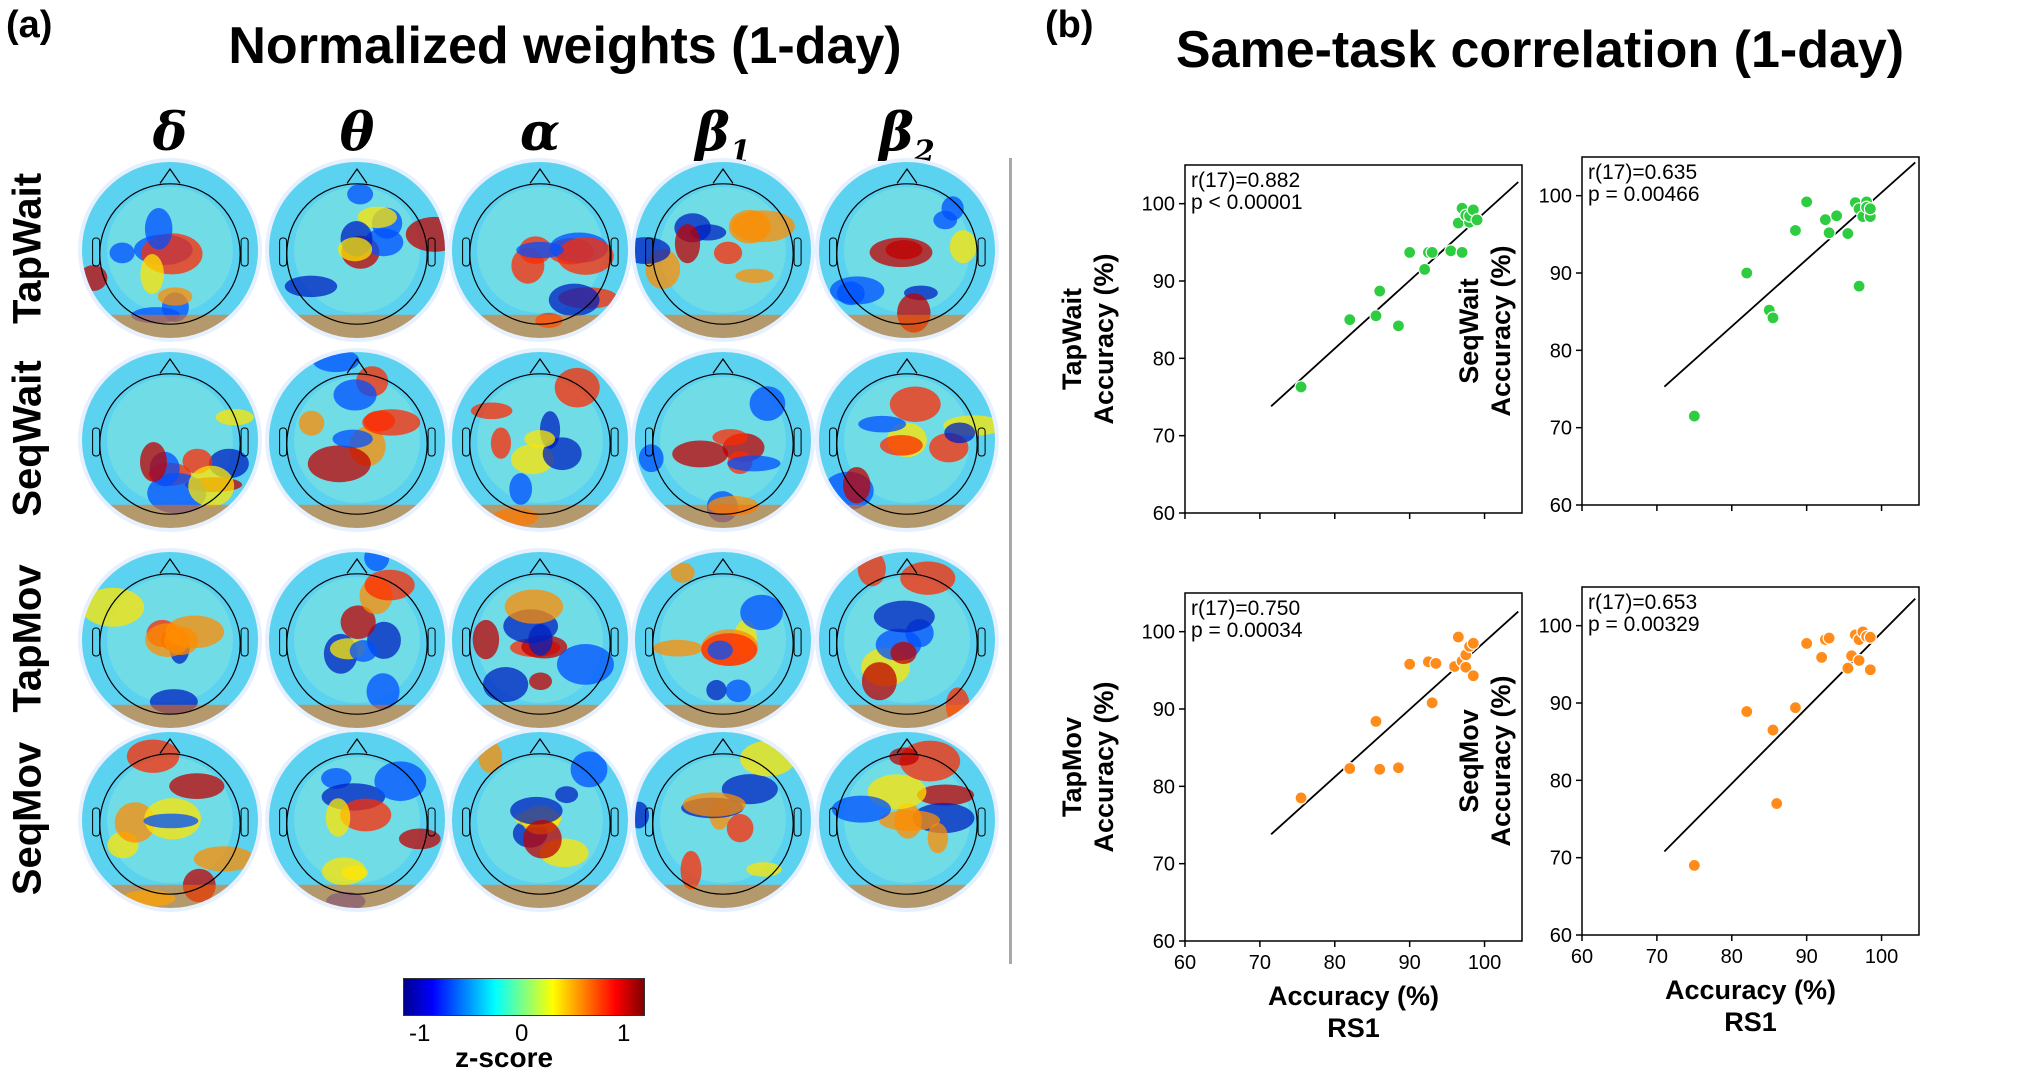 The height and width of the screenshot is (1075, 2017). What do you see at coordinates (1642, 172) in the screenshot?
I see `stat-annotation: r(17)=0.635` at bounding box center [1642, 172].